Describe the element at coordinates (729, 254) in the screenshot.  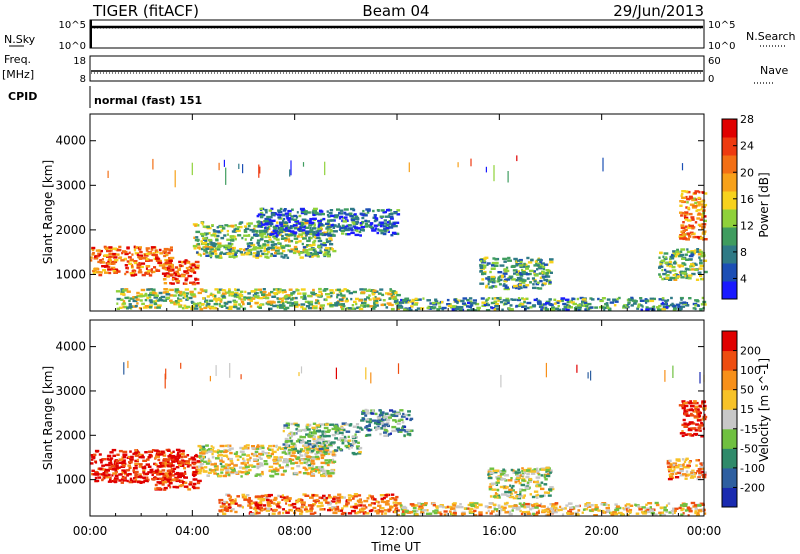
I see `colorbar-segment` at that location.